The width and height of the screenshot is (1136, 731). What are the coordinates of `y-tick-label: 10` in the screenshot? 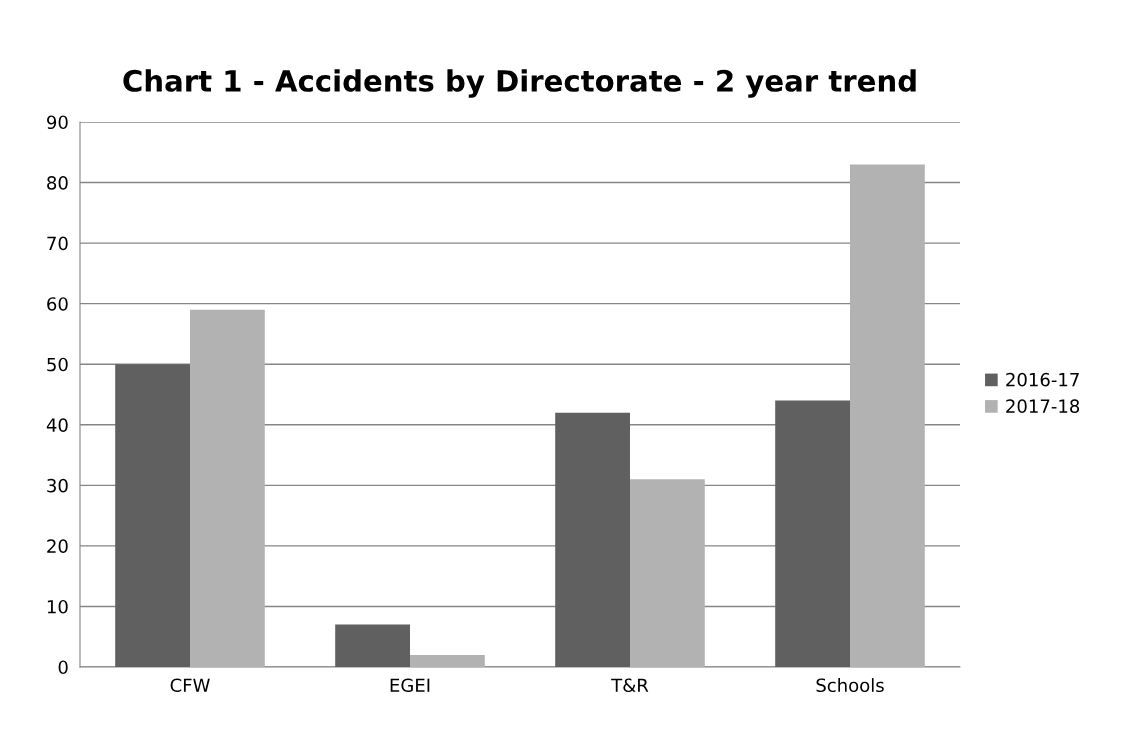 It's located at (57, 606).